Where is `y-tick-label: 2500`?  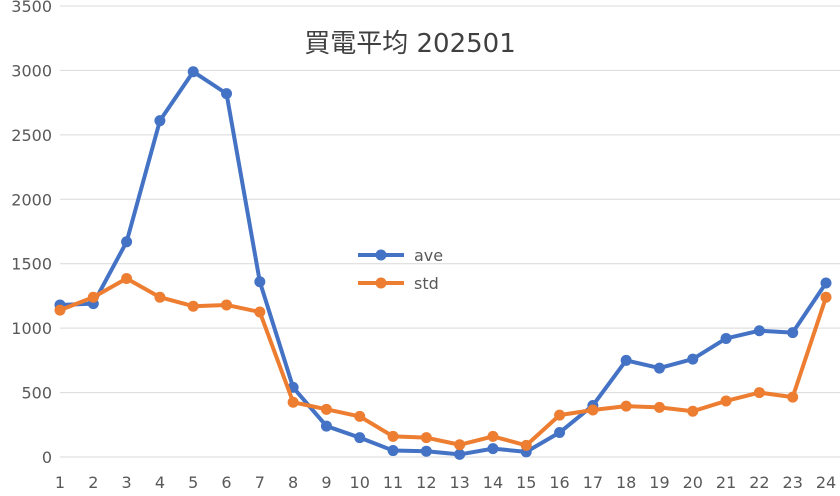
y-tick-label: 2500 is located at coordinates (31, 135).